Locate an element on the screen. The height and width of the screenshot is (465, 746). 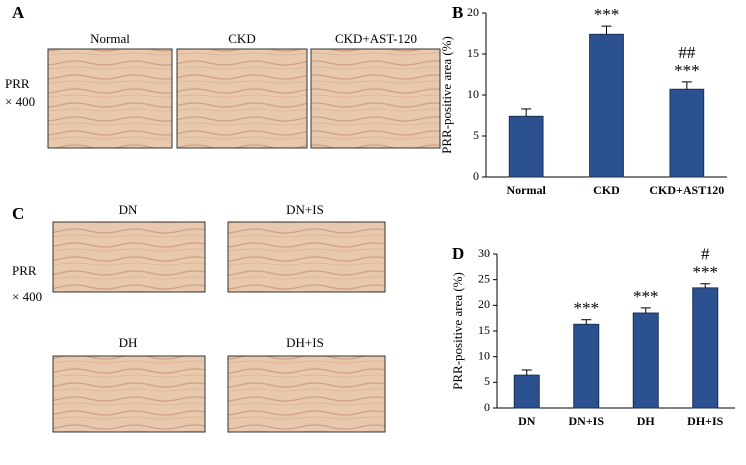
y-tick-label: 25 is located at coordinates (484, 278).